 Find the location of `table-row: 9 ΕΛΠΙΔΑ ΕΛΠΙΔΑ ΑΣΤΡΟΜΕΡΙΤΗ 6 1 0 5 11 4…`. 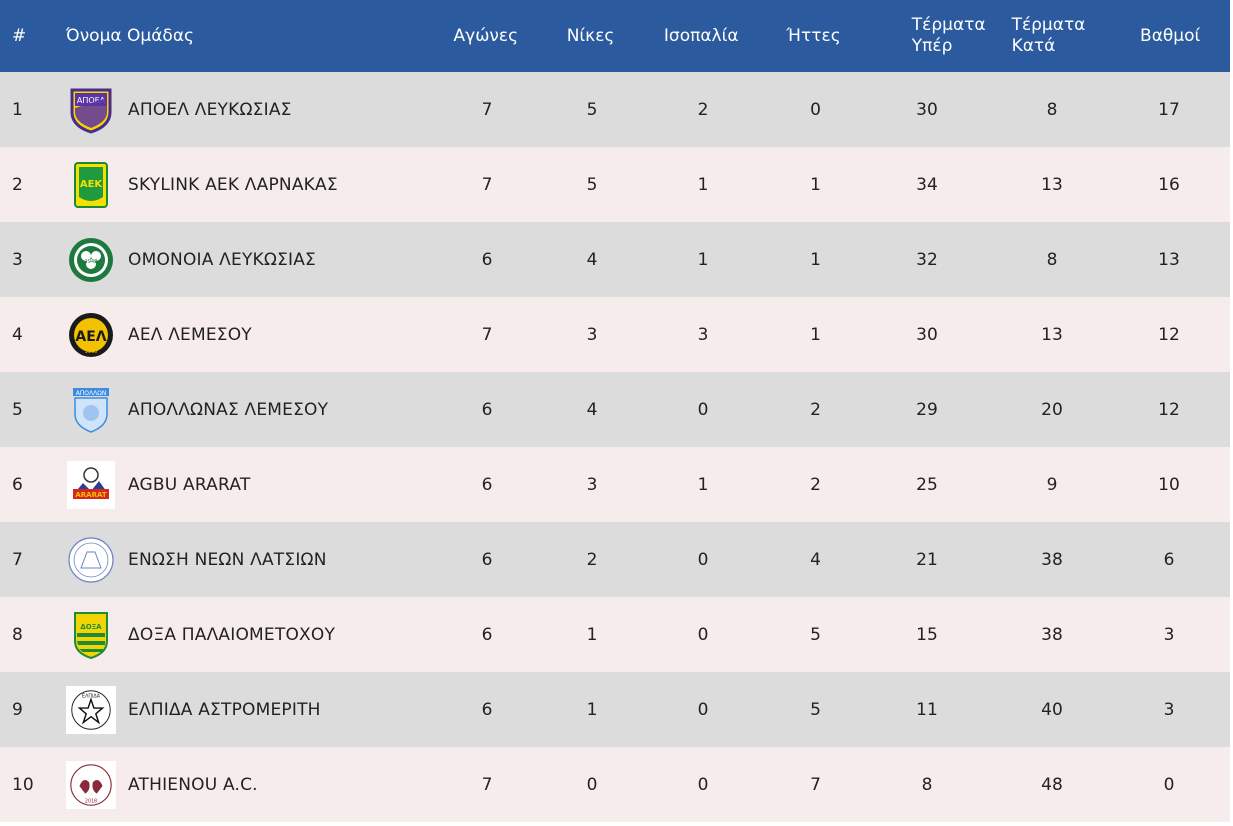

table-row: 9 ΕΛΠΙΔΑ ΕΛΠΙΔΑ ΑΣΤΡΟΜΕΡΙΤΗ 6 1 0 5 11 4… is located at coordinates (615, 709).